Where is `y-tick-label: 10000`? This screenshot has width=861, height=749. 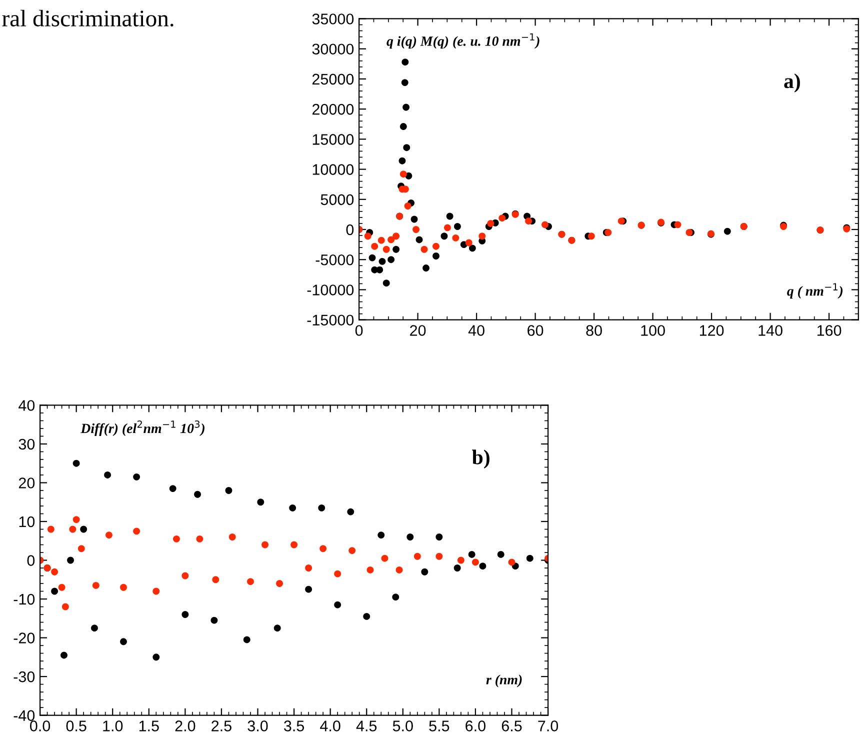
y-tick-label: 10000 is located at coordinates (333, 169).